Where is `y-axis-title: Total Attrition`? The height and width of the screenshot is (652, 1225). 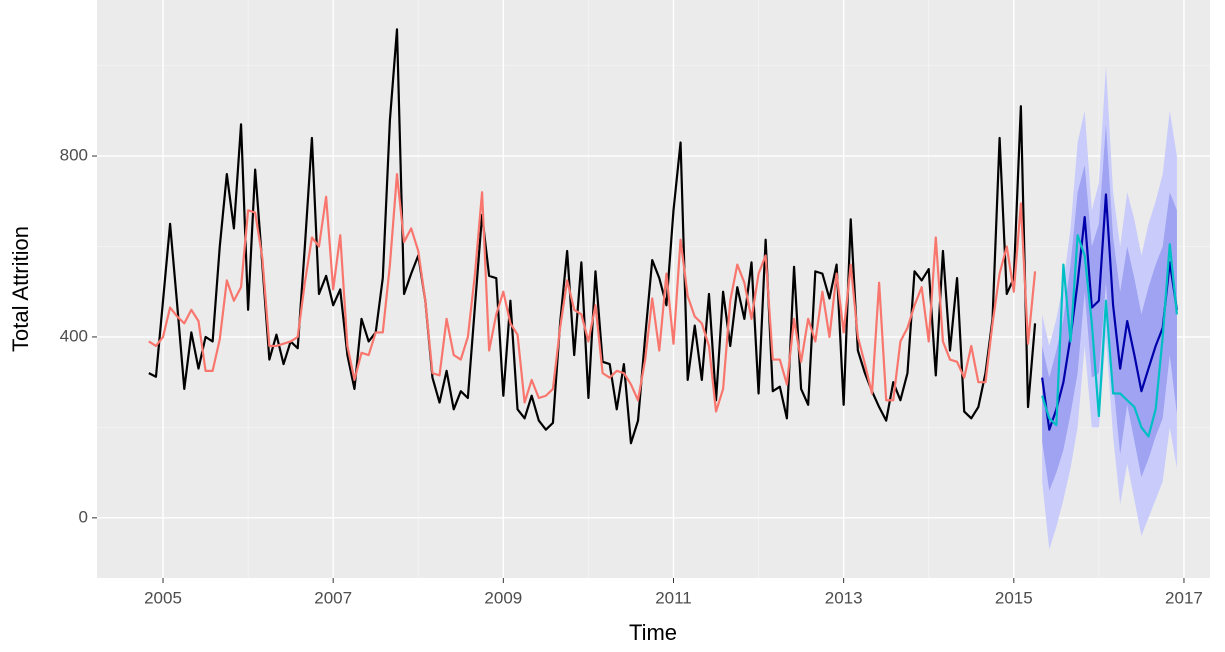 y-axis-title: Total Attrition is located at coordinates (20, 289).